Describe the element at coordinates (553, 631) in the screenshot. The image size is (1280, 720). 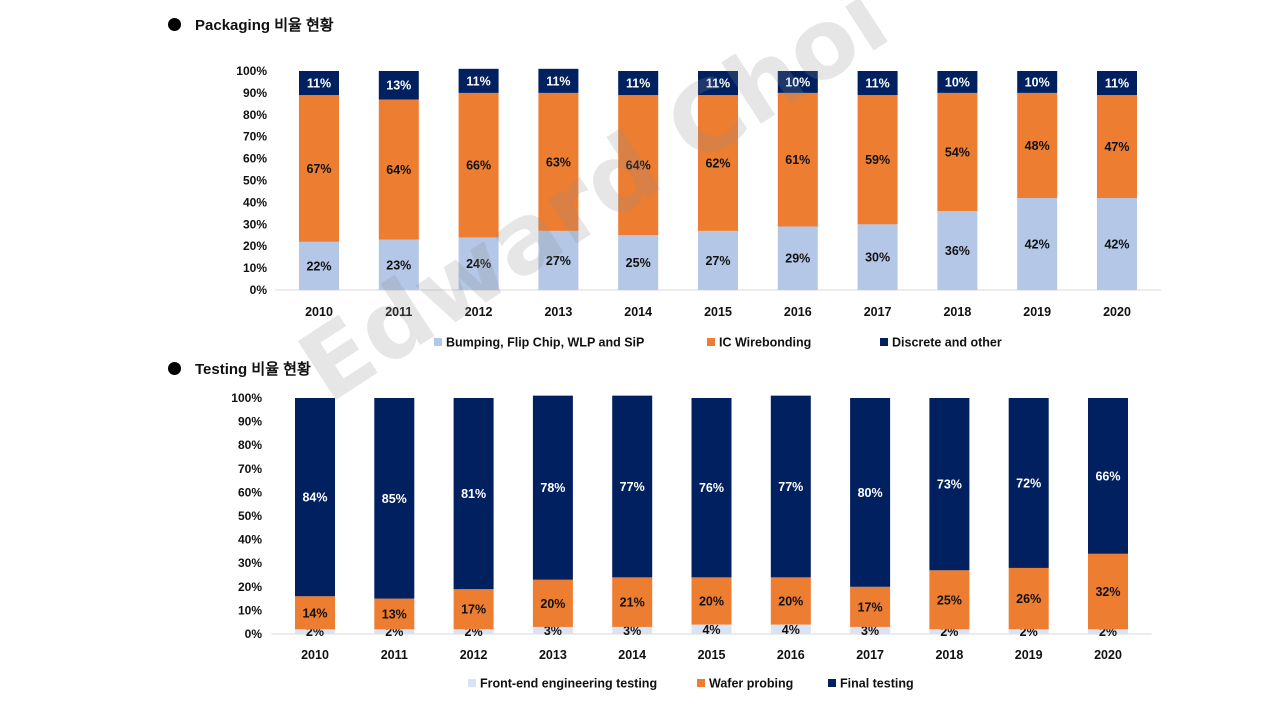
I see `data-label: 3%` at that location.